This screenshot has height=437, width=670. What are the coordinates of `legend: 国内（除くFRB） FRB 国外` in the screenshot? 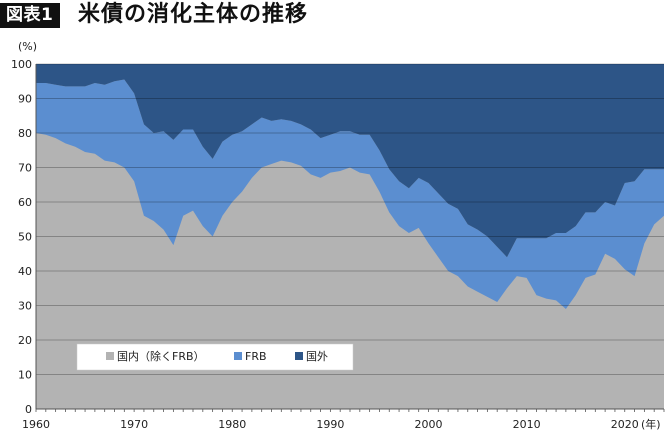 It's located at (215, 357).